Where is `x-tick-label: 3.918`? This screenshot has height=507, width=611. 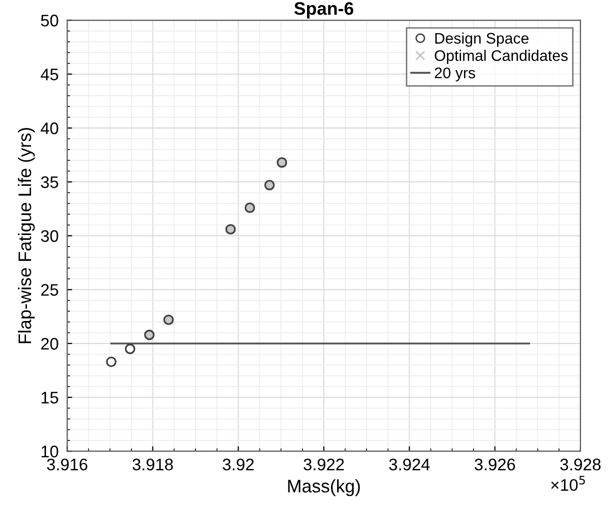
x-tick-label: 3.918 is located at coordinates (152, 464).